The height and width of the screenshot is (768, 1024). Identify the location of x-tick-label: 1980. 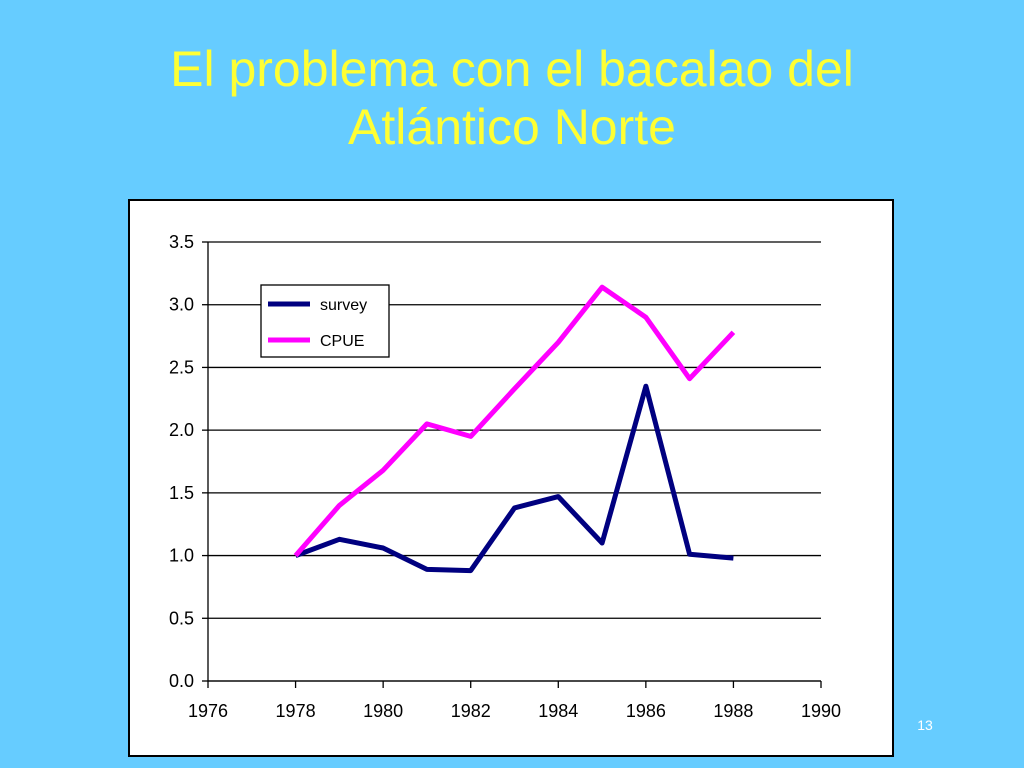
(383, 711).